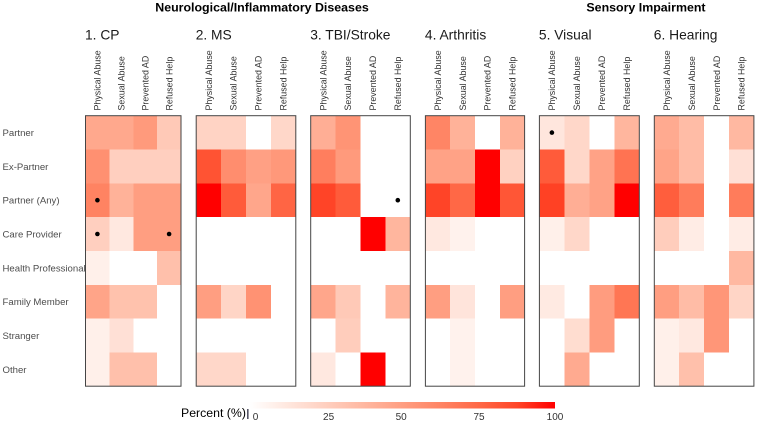 This screenshot has width=757, height=429. Describe the element at coordinates (262, 8) in the screenshot. I see `svg-text:Neurological/Inflammatory Dise: Neurological/Inflammatory Diseases` at that location.